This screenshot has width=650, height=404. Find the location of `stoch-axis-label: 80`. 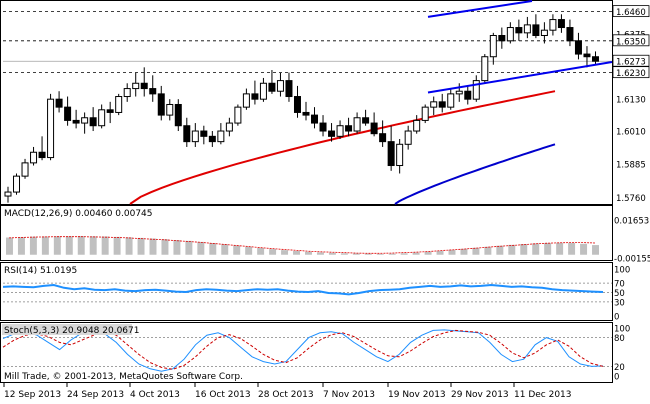

stoch-axis-label: 80 is located at coordinates (619, 339).